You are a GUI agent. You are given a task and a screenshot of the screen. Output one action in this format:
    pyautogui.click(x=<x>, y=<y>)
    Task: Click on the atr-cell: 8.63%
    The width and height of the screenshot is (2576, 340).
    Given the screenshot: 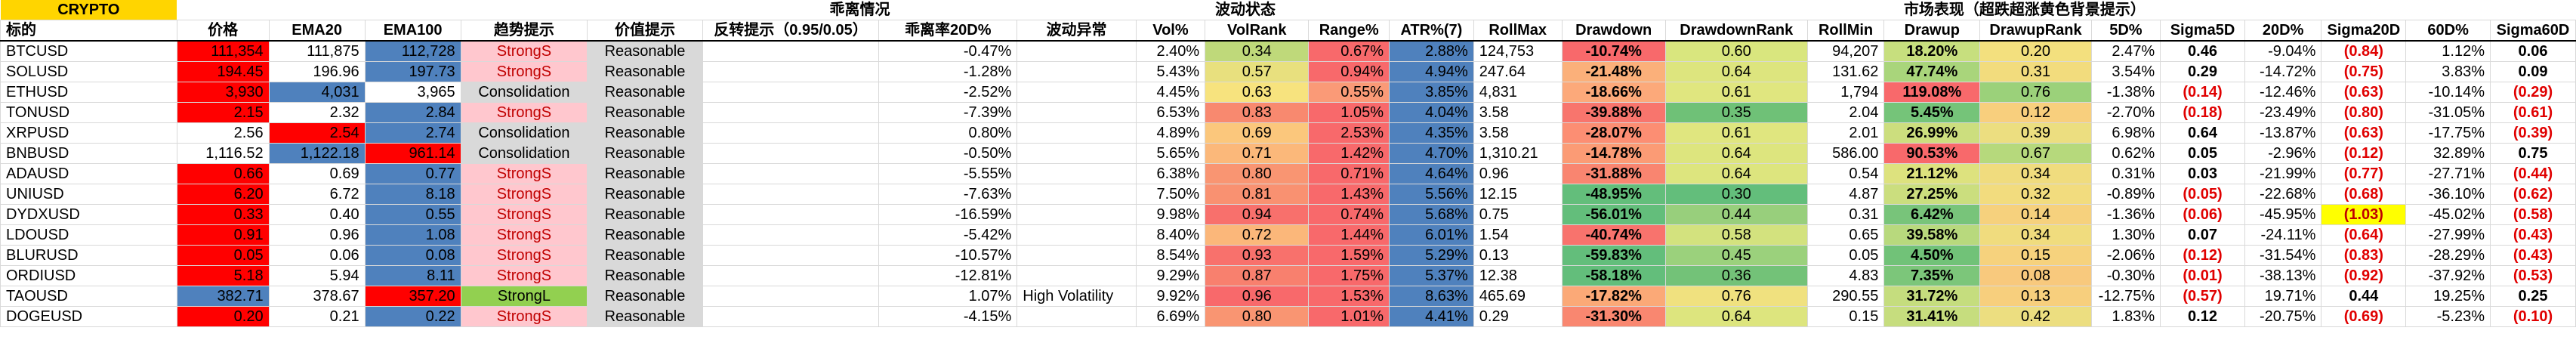 What is the action you would take?
    pyautogui.click(x=1431, y=296)
    